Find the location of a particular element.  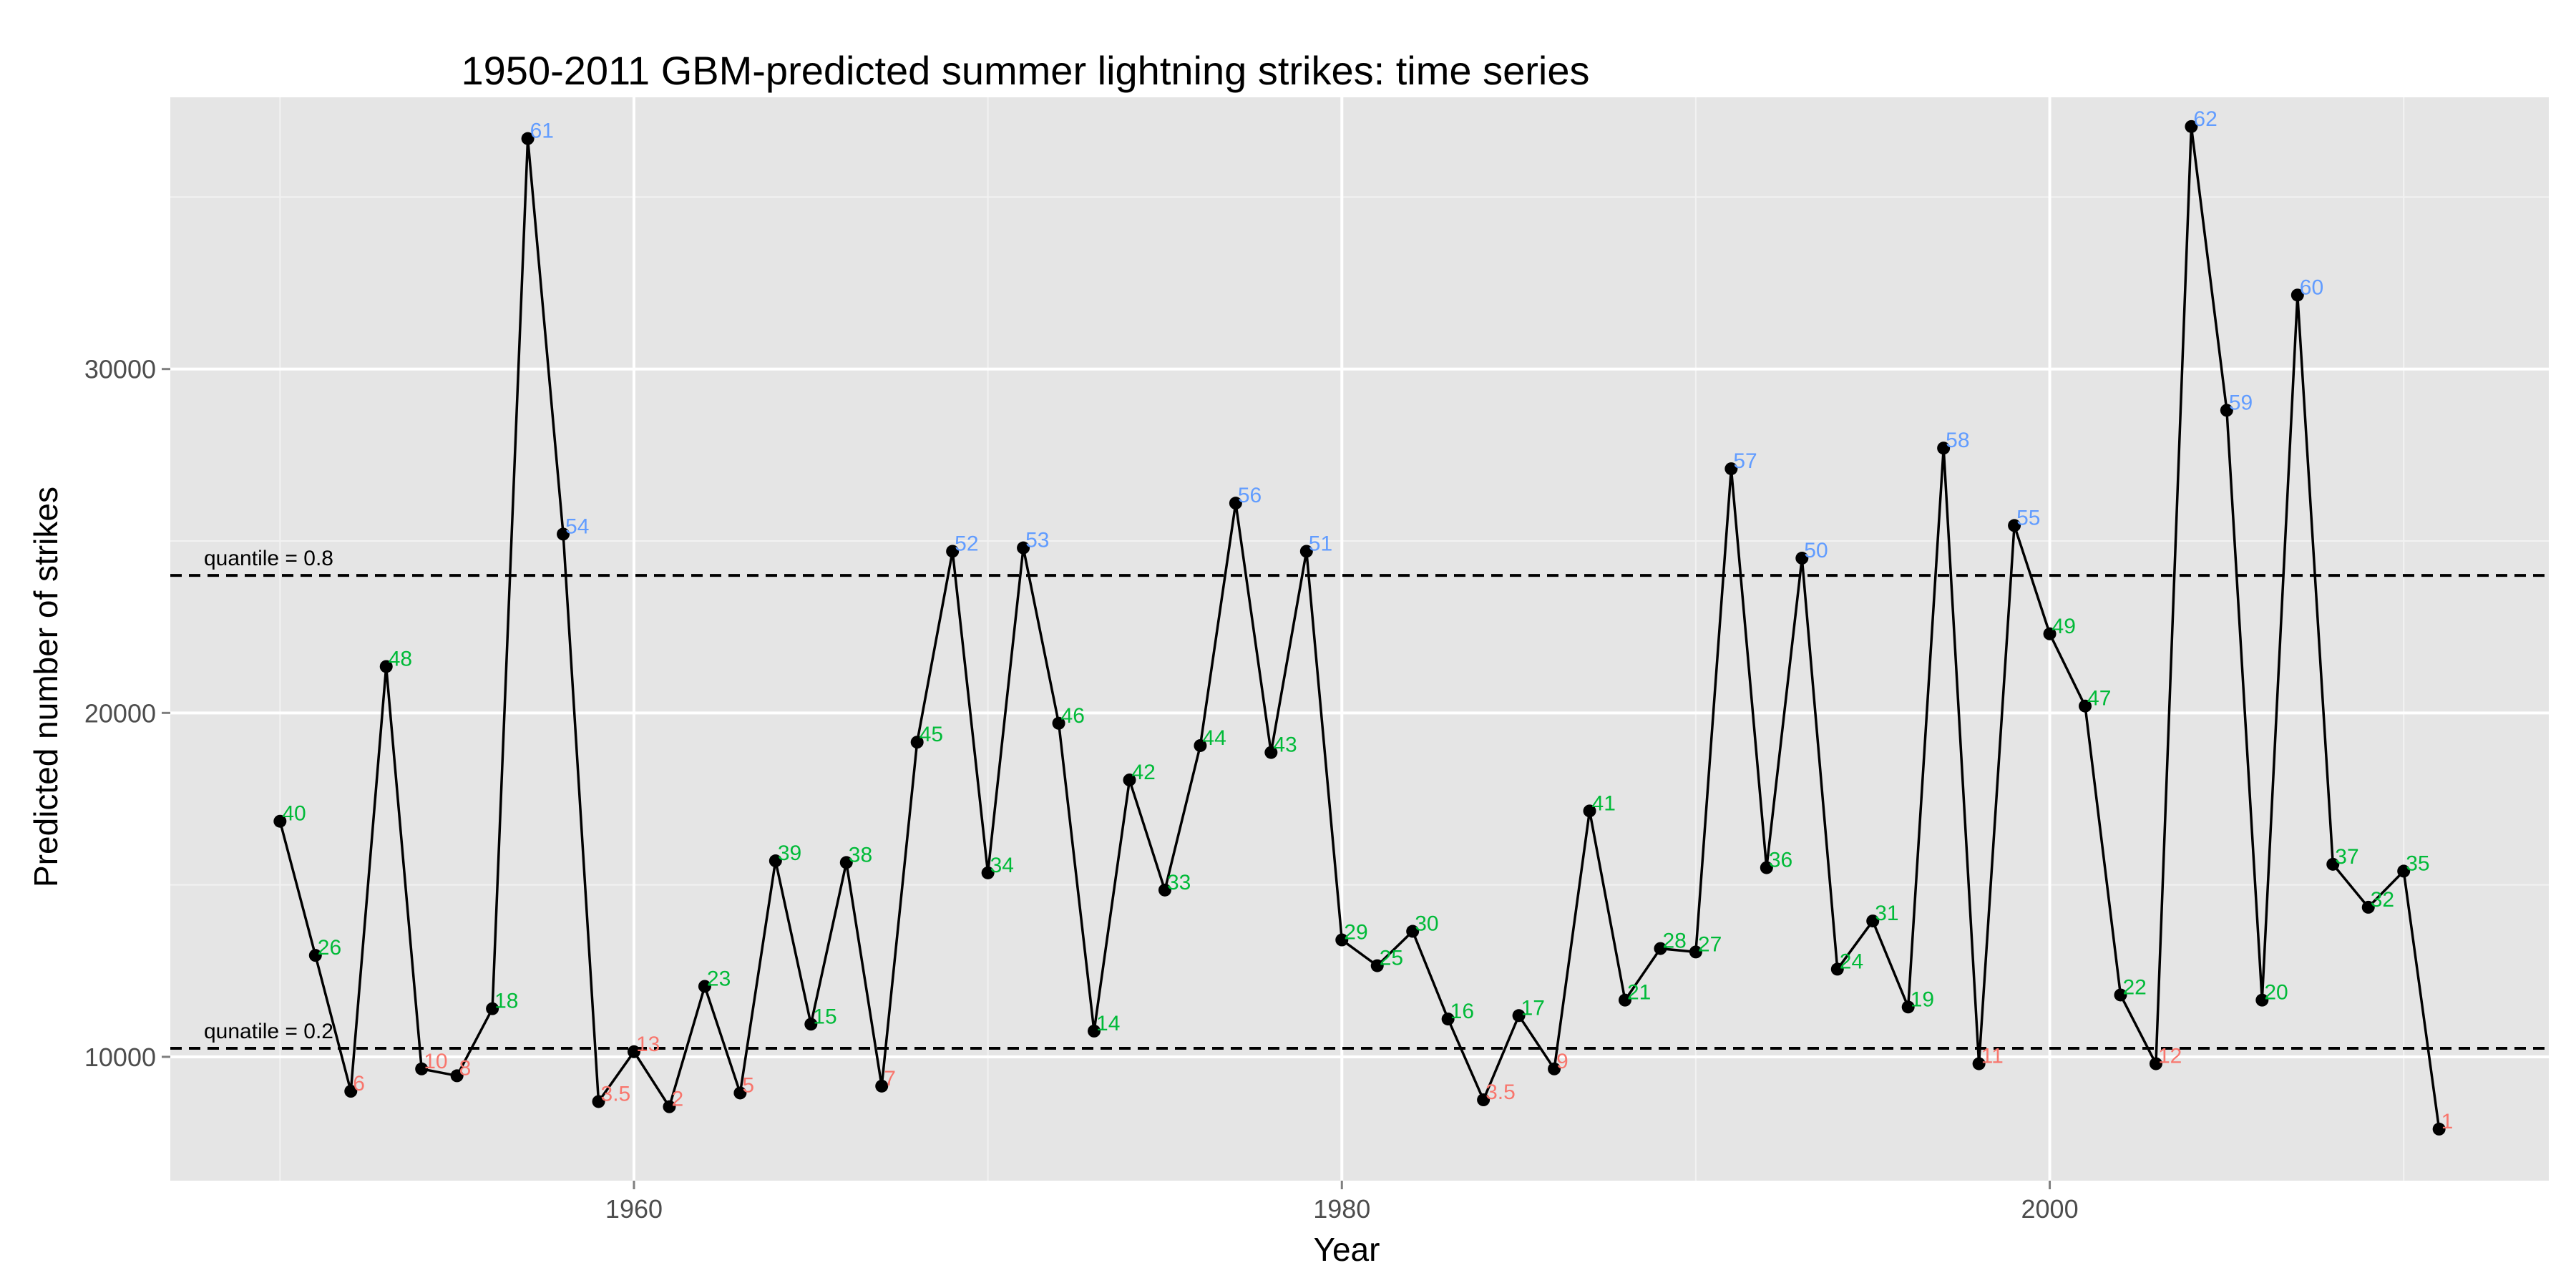

data-label: 60 is located at coordinates (2311, 287).